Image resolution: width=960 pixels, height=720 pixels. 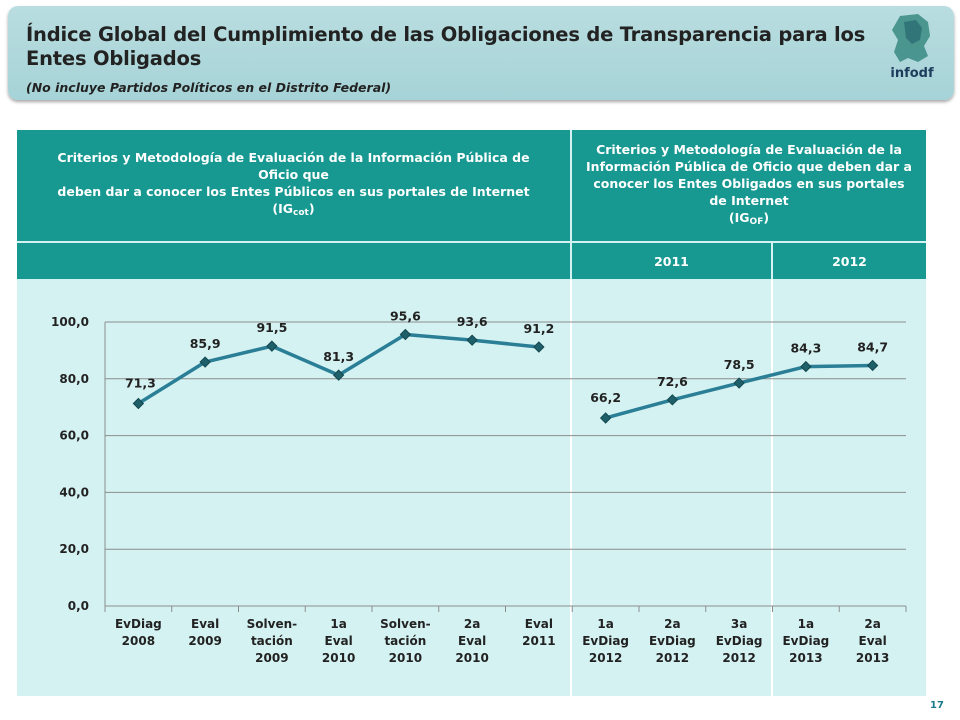 I want to click on y-tick-label: 0,0, so click(x=78, y=606).